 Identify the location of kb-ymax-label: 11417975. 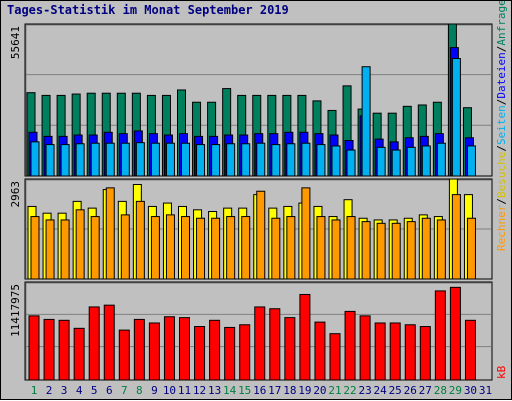
(15, 310).